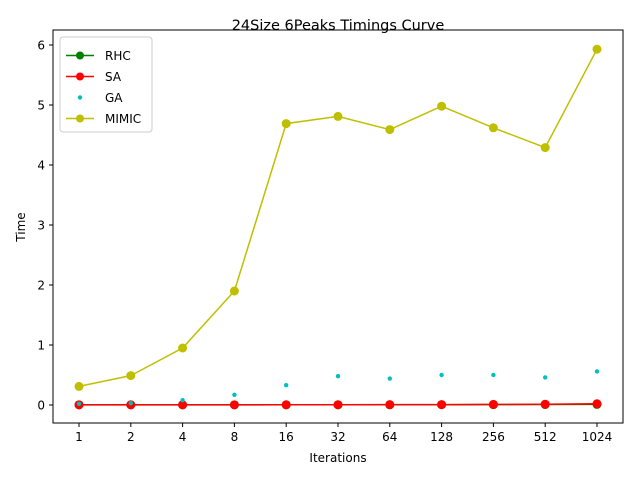 The image size is (640, 480). What do you see at coordinates (493, 437) in the screenshot?
I see `x-tick-label: 256` at bounding box center [493, 437].